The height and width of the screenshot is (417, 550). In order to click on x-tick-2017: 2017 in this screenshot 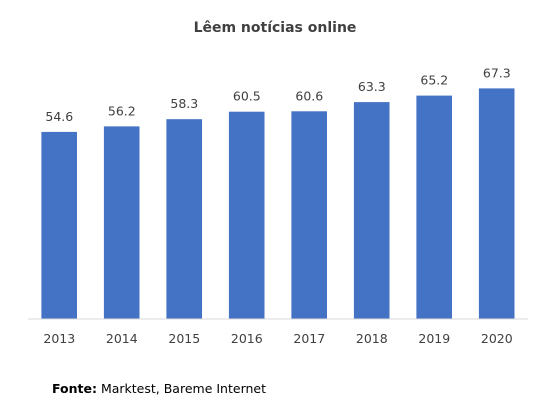, I will do `click(309, 338)`.